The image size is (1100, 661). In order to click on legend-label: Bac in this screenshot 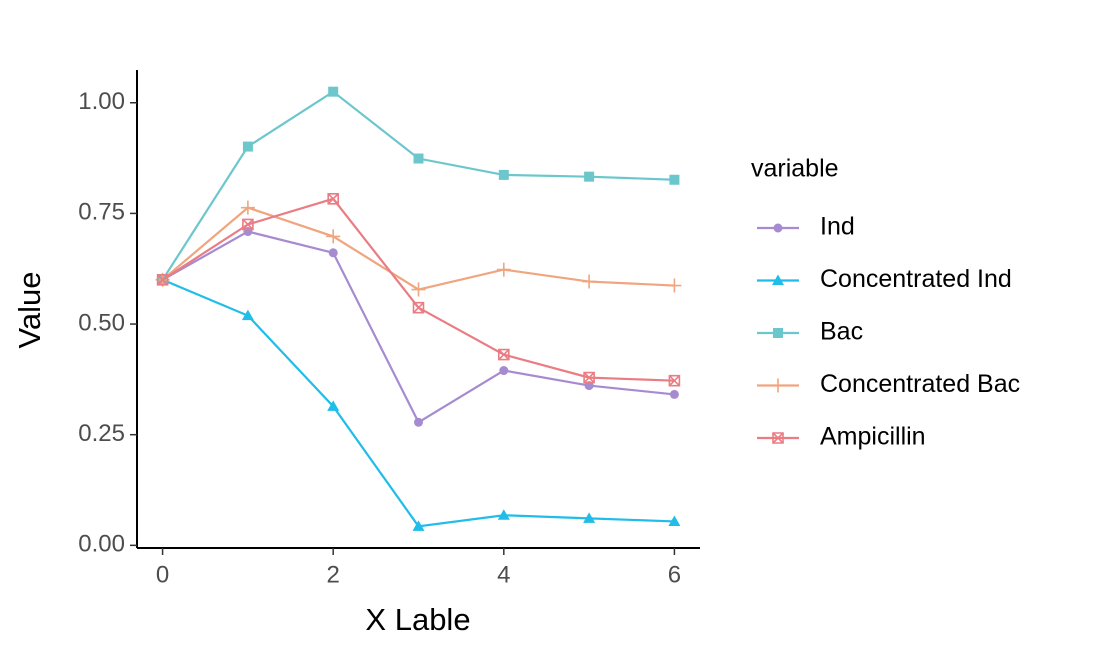, I will do `click(841, 332)`.